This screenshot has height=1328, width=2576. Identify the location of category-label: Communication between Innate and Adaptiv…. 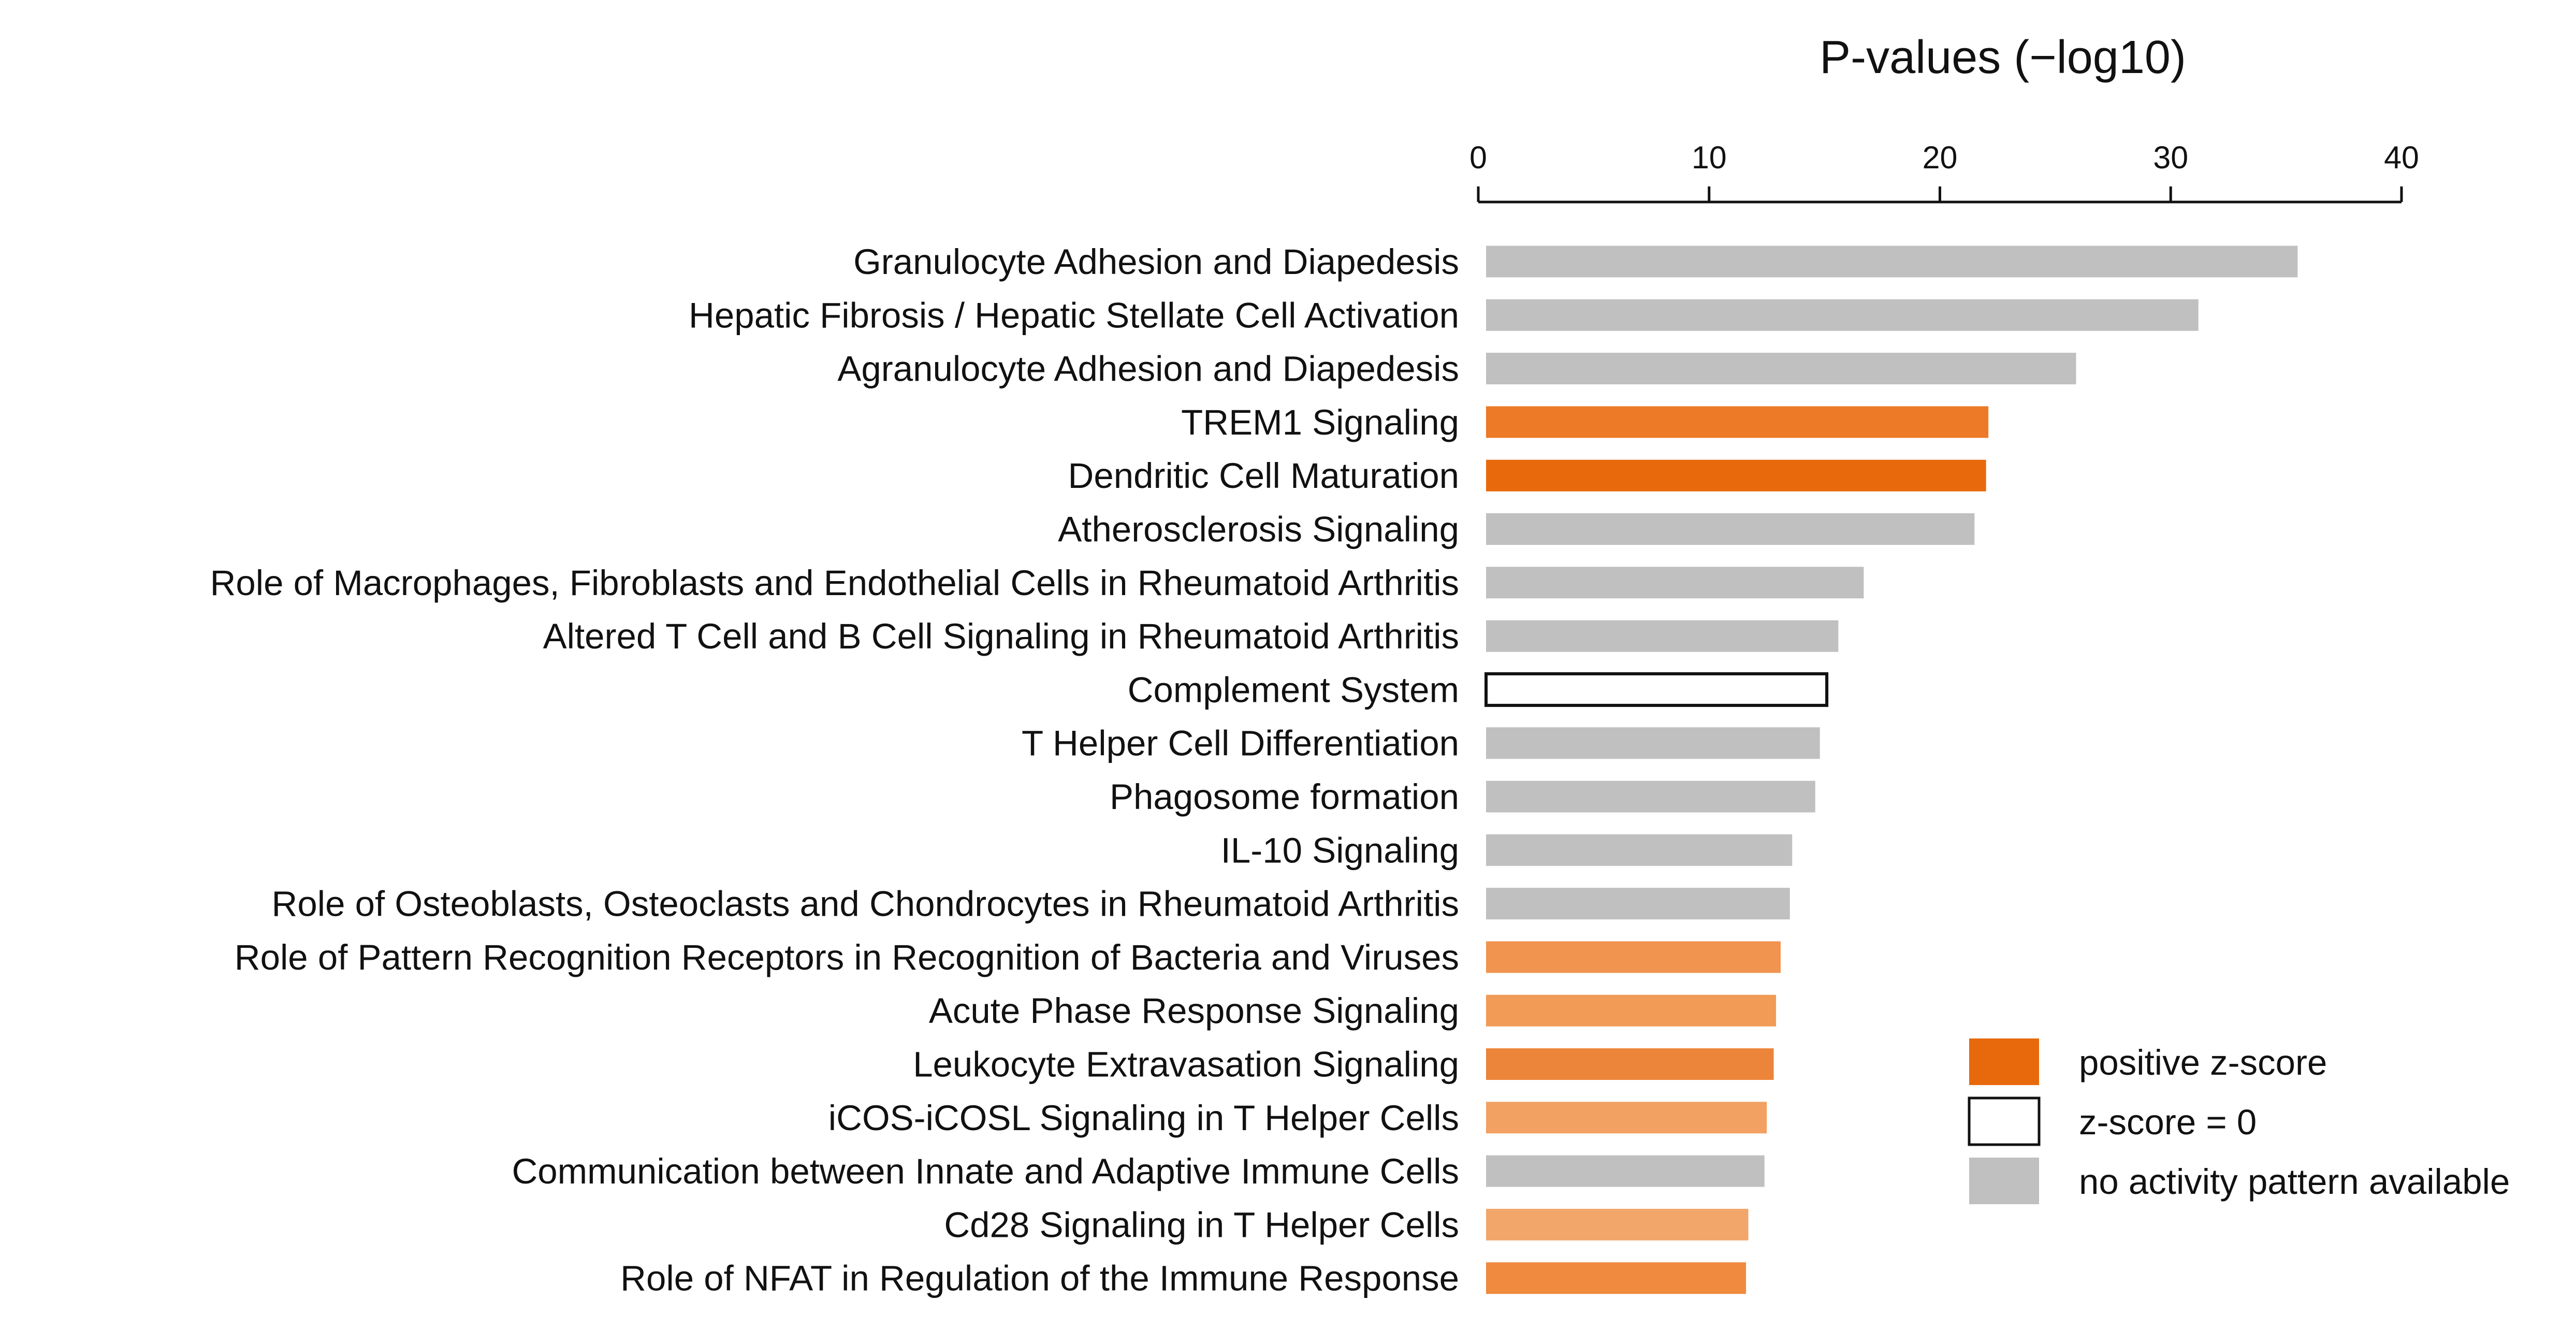
(986, 1171).